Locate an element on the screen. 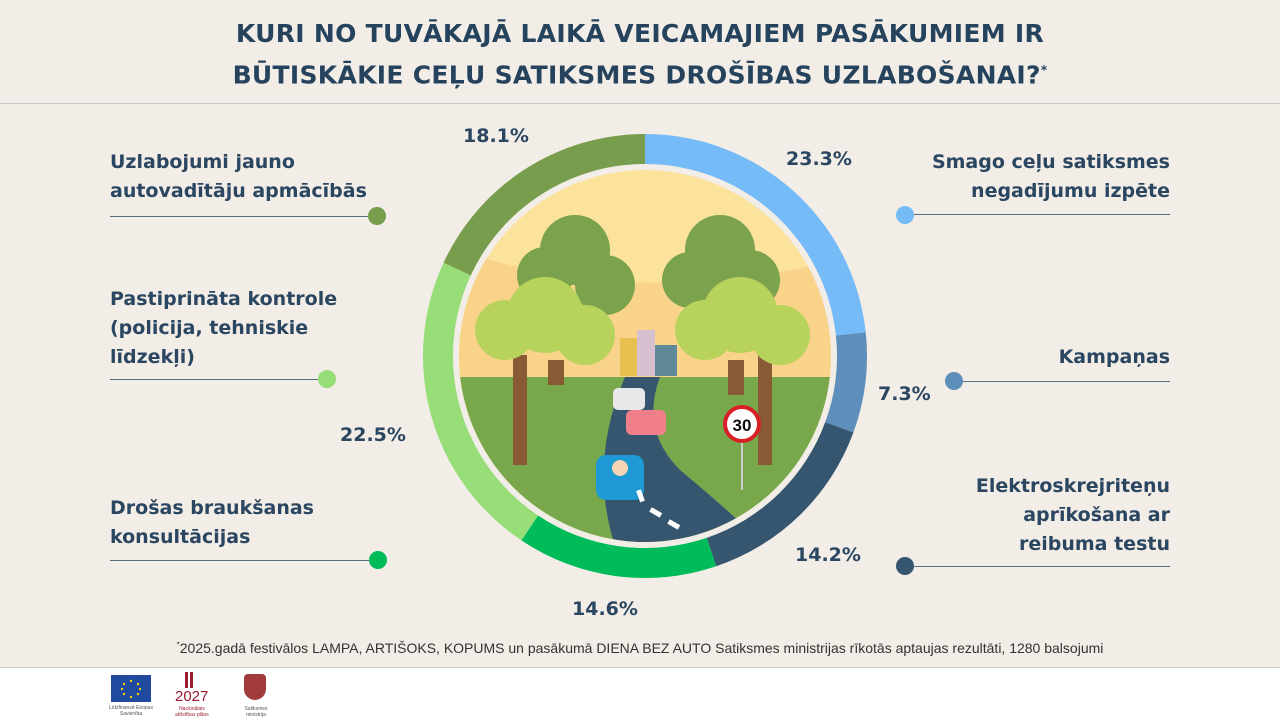  ministry-logo-text: Satiksmes ministrija is located at coordinates (256, 712).